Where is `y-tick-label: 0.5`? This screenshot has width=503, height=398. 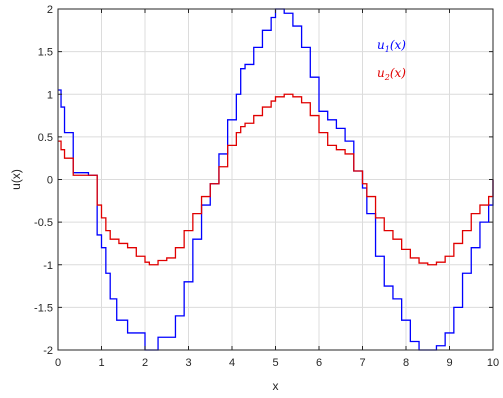
y-tick-label: 0.5 is located at coordinates (45, 138).